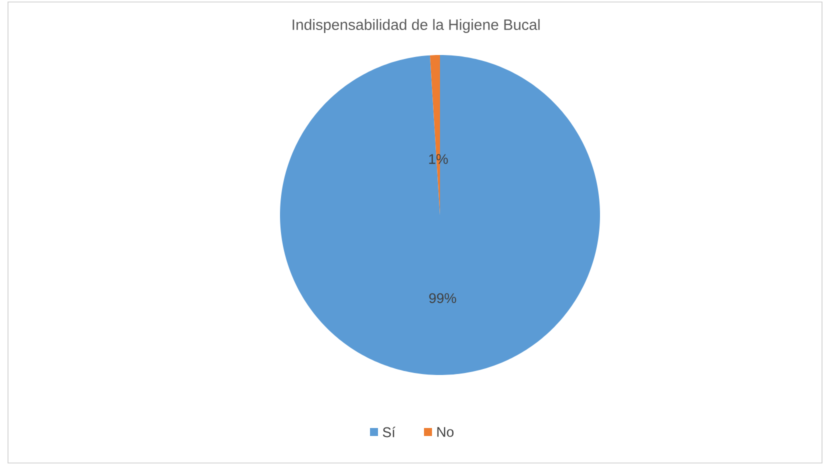  Describe the element at coordinates (389, 432) in the screenshot. I see `legend-label: Sí` at that location.